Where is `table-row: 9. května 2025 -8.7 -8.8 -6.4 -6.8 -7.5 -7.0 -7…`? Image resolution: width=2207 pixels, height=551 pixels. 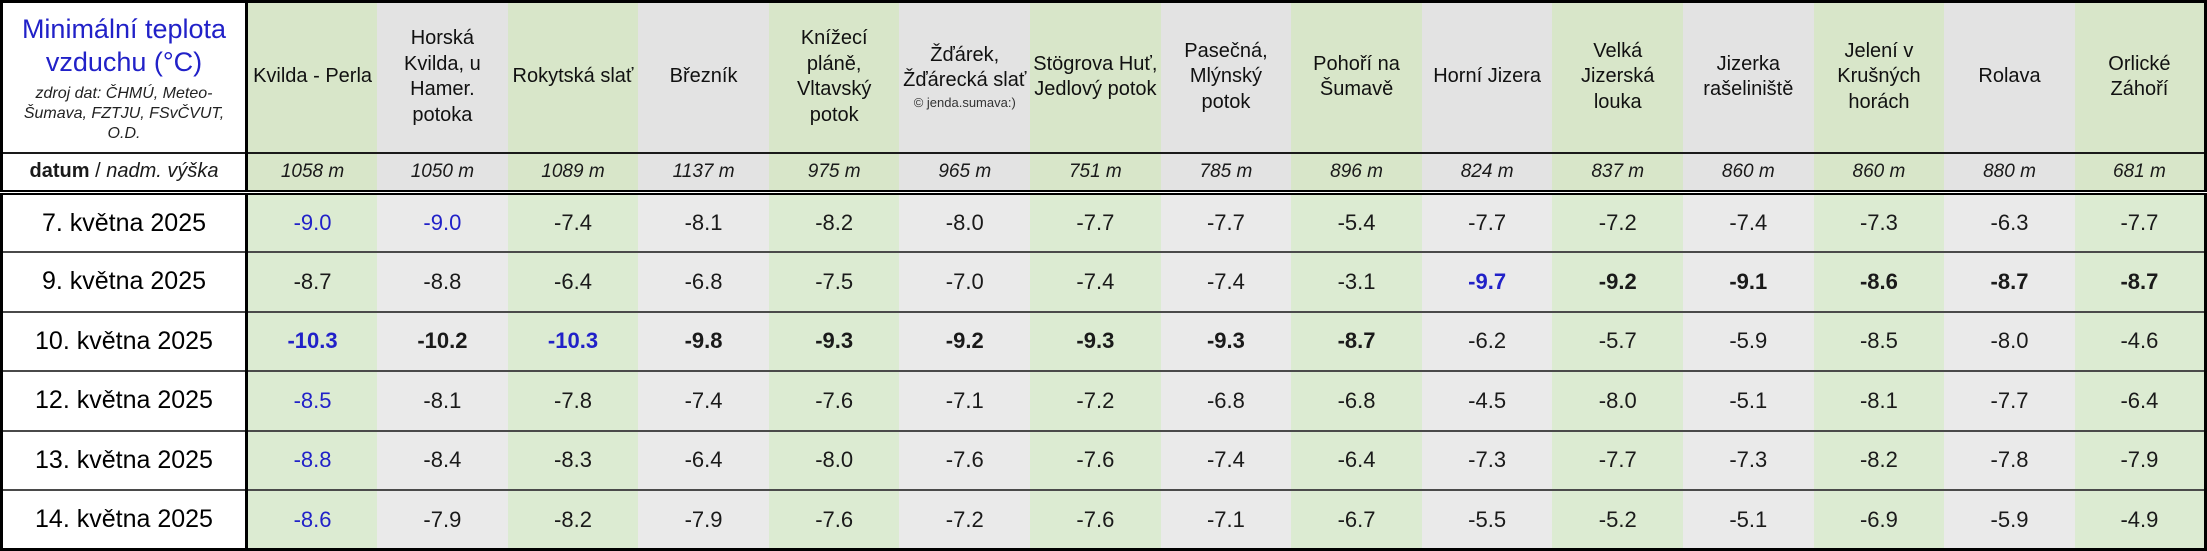
table-row: 9. května 2025 -8.7 -8.8 -6.4 -6.8 -7.5 -7.0 -7… is located at coordinates (1103, 282).